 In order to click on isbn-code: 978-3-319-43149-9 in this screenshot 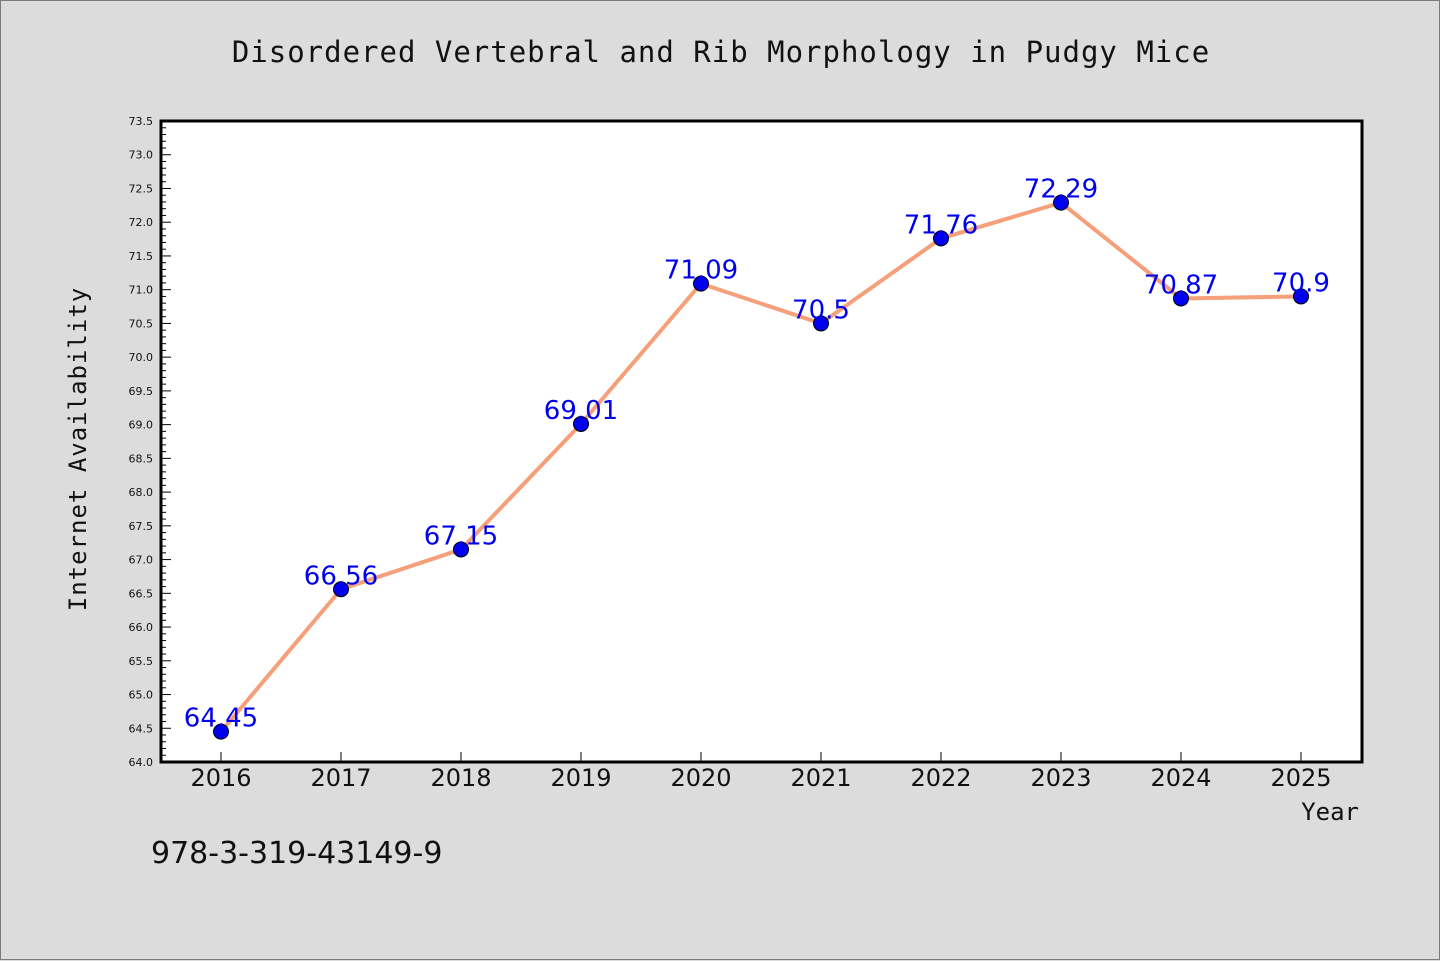, I will do `click(297, 853)`.